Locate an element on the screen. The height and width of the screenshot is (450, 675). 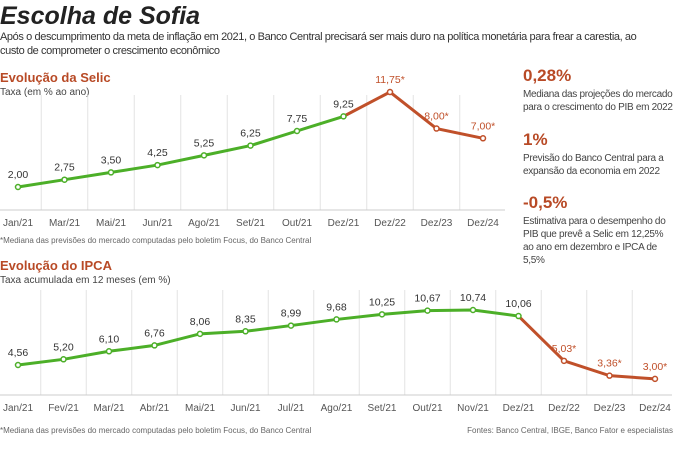
ipca-unit: Taxa acumulada em 12 meses (em %) is located at coordinates (85, 280).